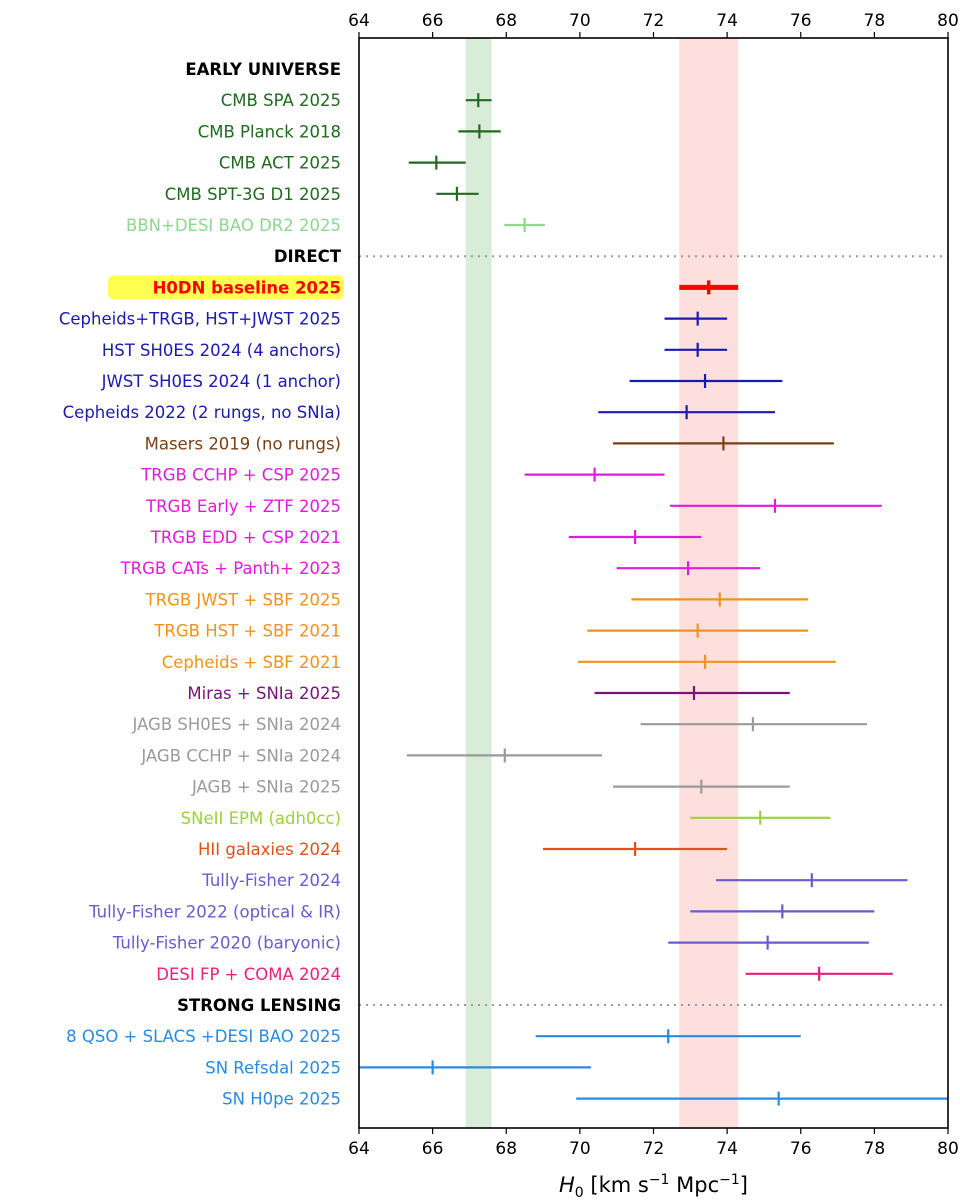 The image size is (960, 1204). Describe the element at coordinates (273, 1067) in the screenshot. I see `label-sn-refsdal-2025: SN Refsdal 2025` at that location.